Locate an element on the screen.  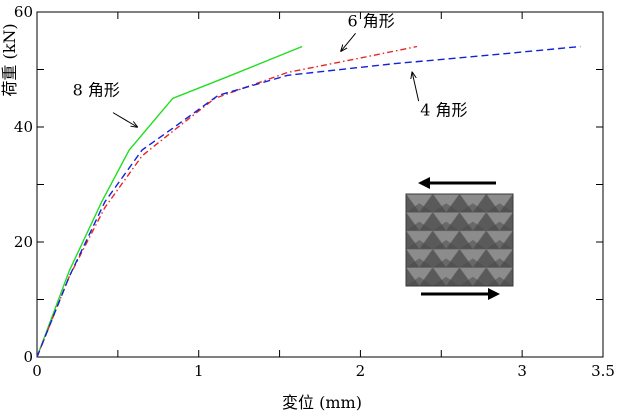
annotation-label-1: 6 角形 is located at coordinates (370, 20).